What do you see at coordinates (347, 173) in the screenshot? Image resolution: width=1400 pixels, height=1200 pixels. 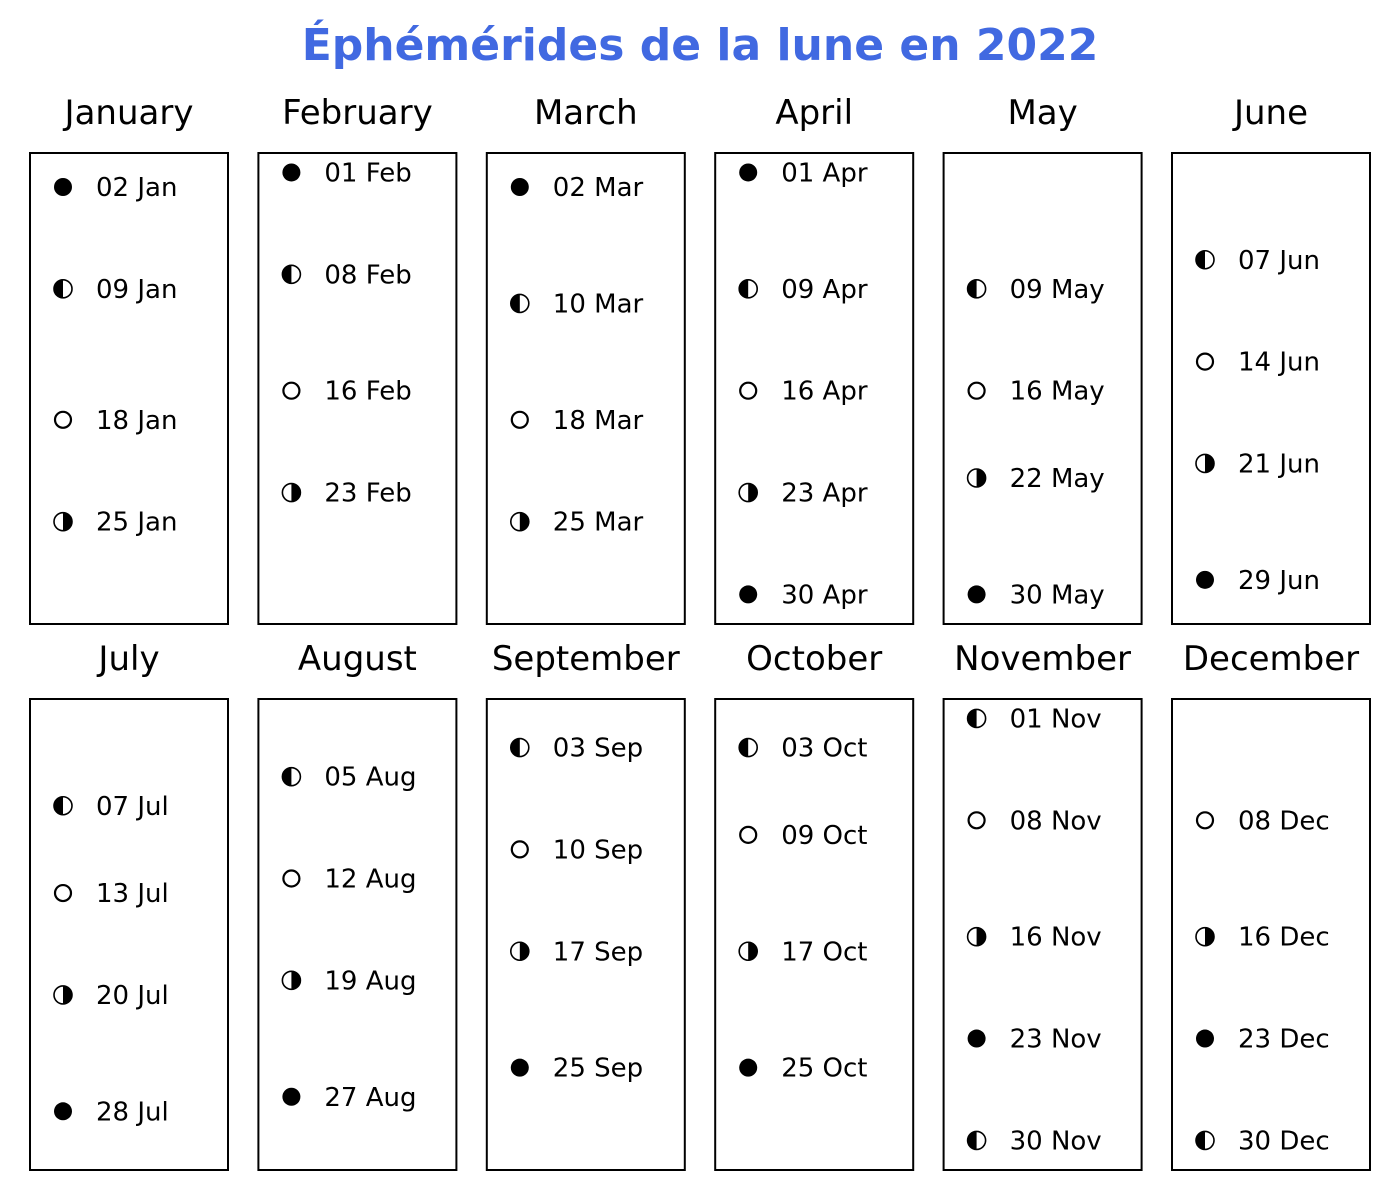 I see `moon-phase-event: 01 Feb` at bounding box center [347, 173].